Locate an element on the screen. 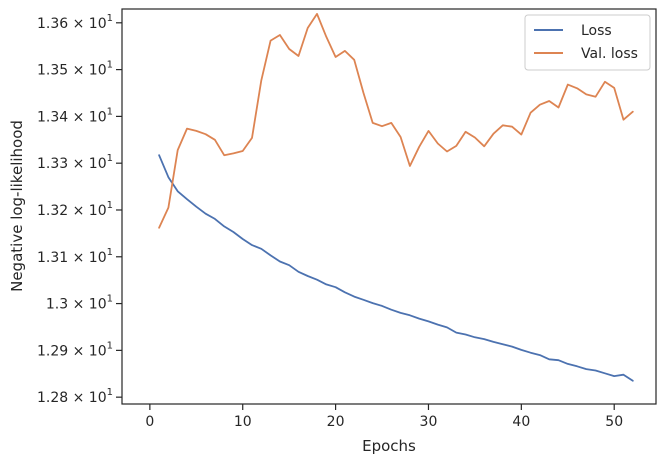 This screenshot has width=667, height=463. x-tick-label: 40 is located at coordinates (521, 422).